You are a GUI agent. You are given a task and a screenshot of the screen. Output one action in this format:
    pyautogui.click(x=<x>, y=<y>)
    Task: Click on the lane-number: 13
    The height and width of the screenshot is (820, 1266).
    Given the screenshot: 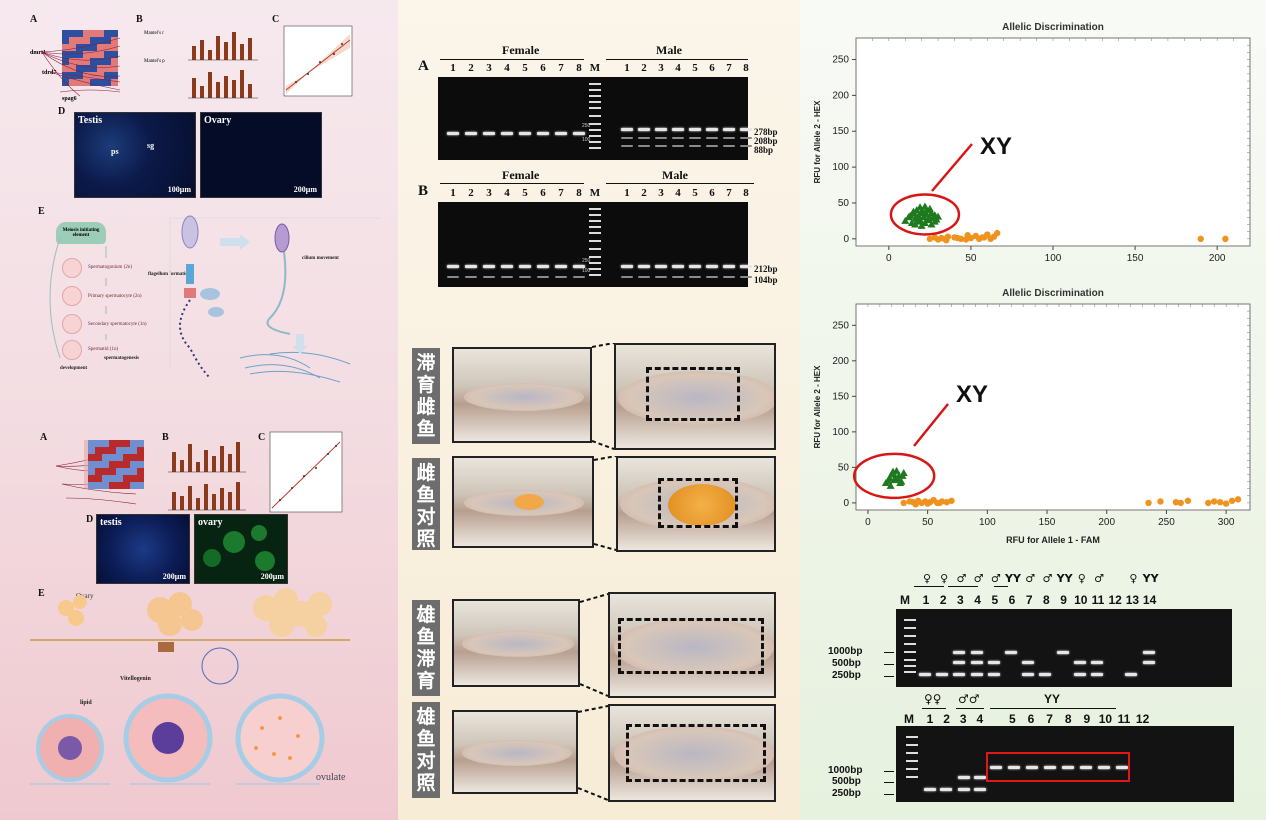 What is the action you would take?
    pyautogui.click(x=1132, y=600)
    